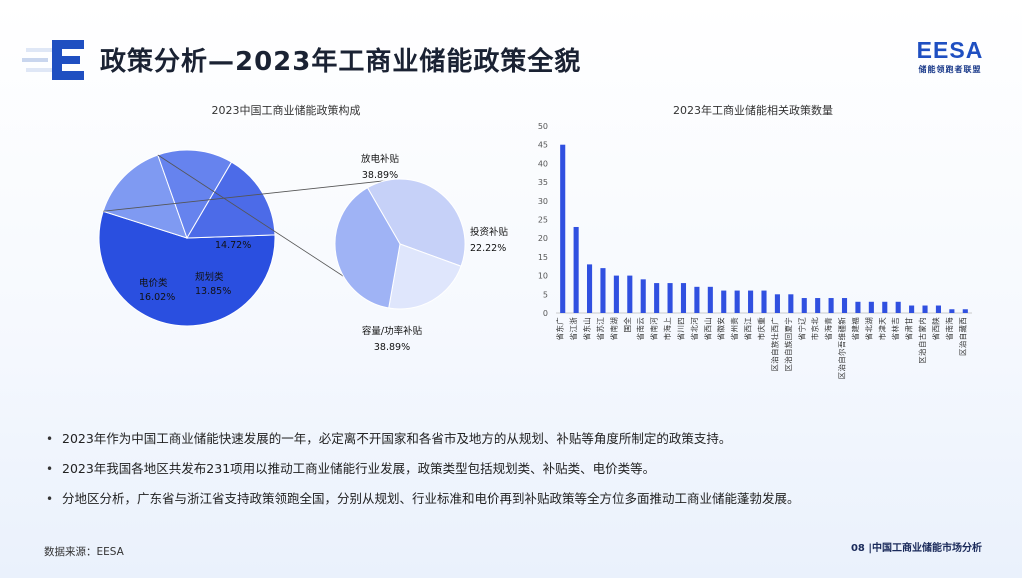  I want to click on y-tick-label: 30, so click(543, 201).